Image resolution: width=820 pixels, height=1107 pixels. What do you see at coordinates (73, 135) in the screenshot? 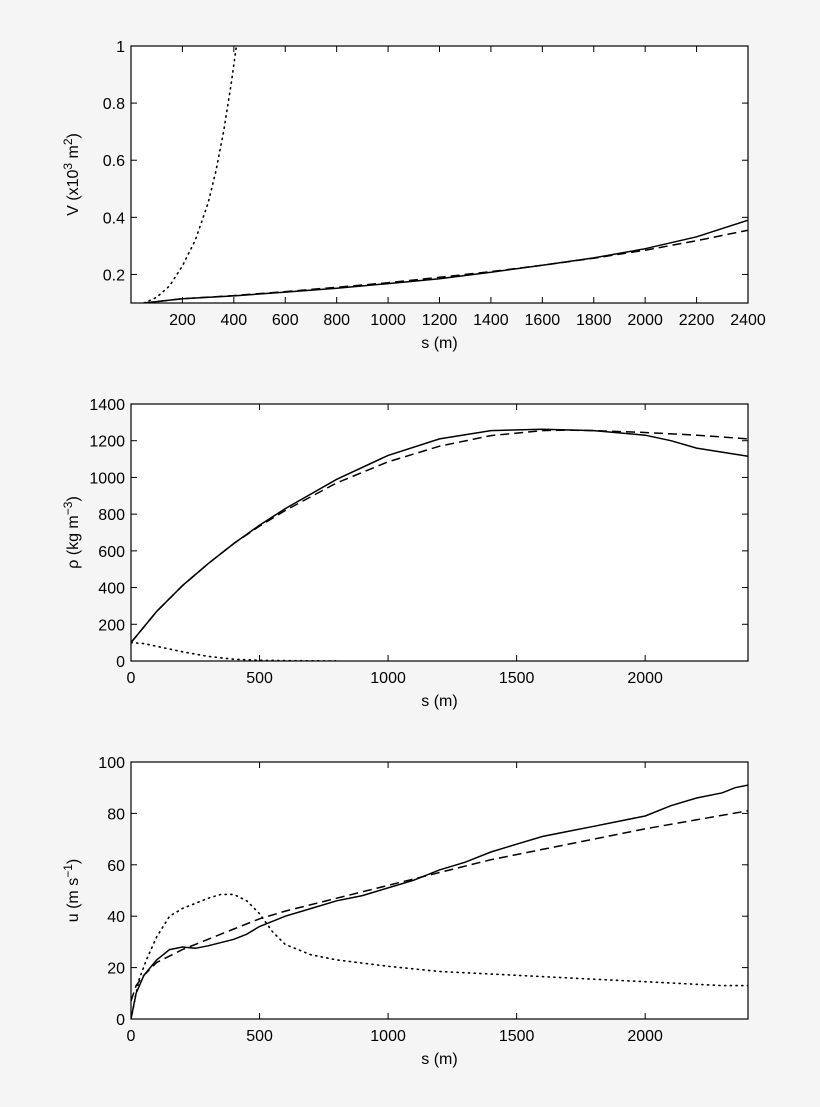
I see `volume-y-axis-label-end: )` at bounding box center [73, 135].